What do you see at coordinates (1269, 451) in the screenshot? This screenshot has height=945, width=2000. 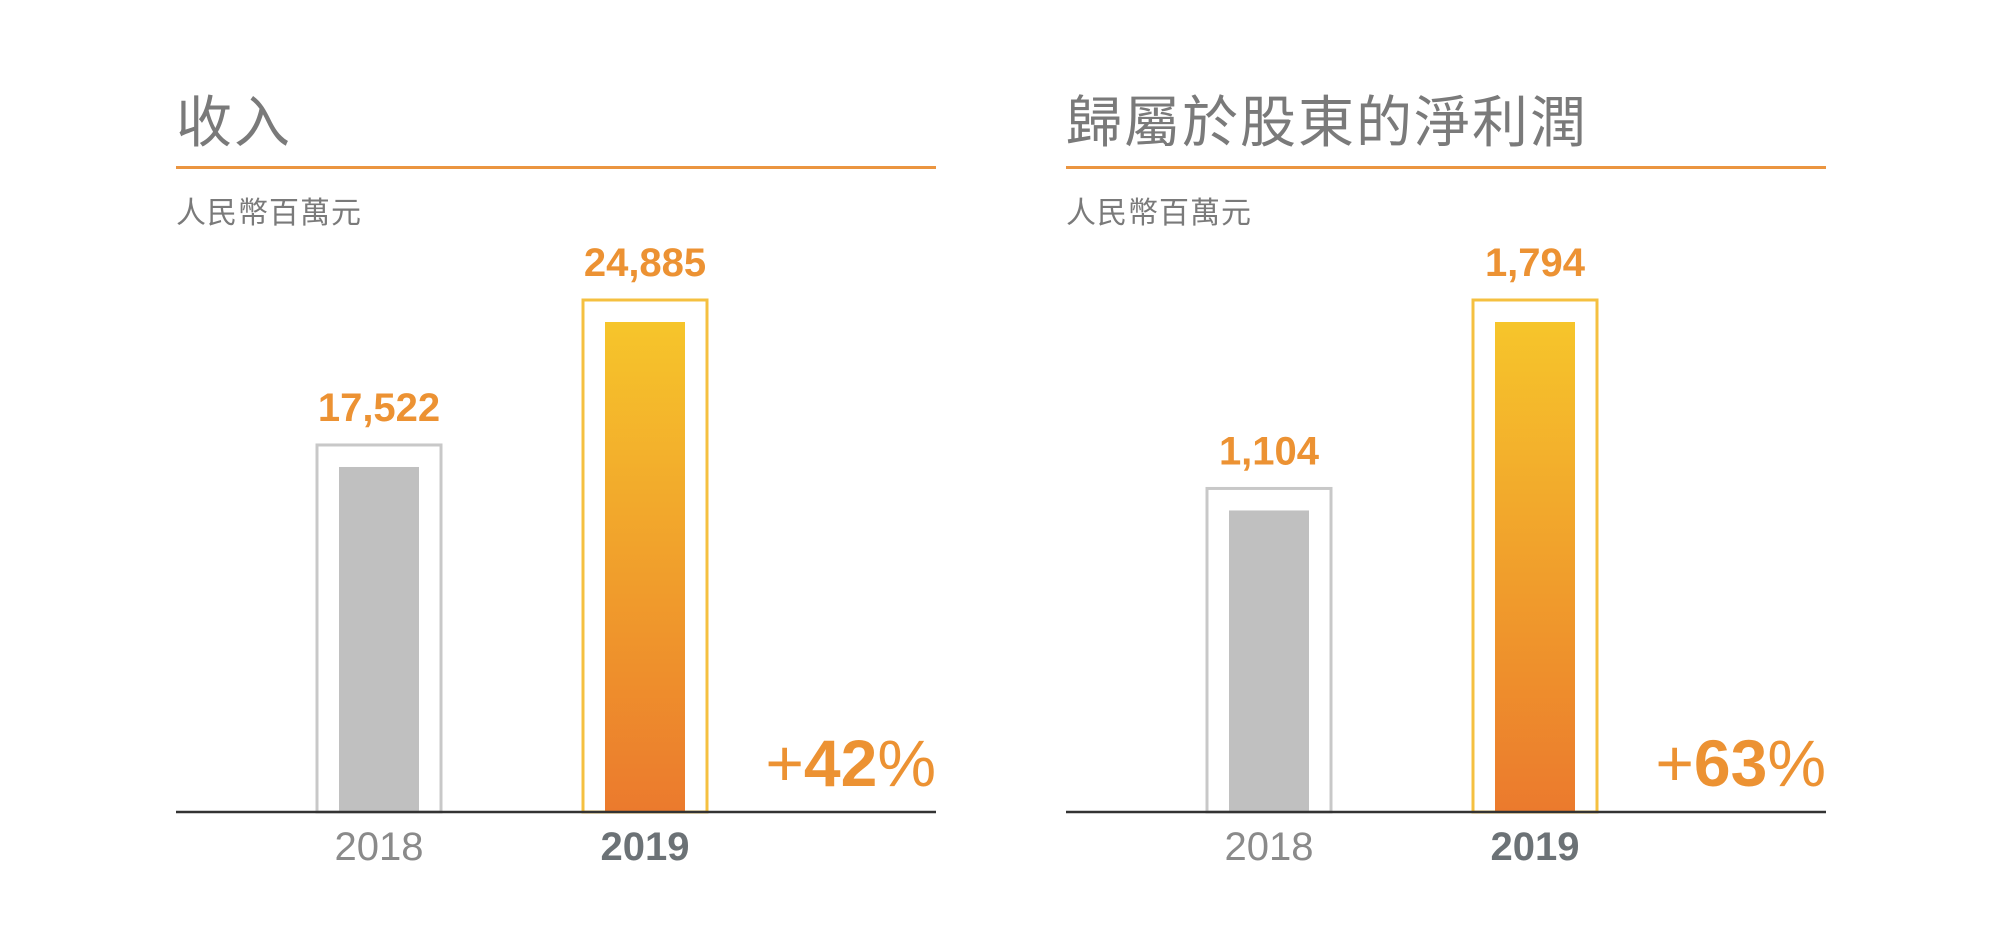 I see `value-label: 1,104` at bounding box center [1269, 451].